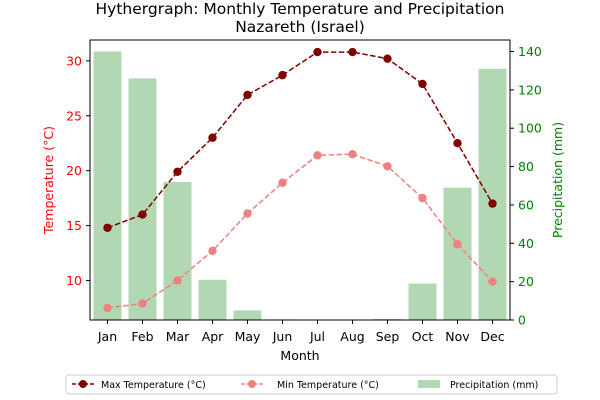 This screenshot has height=400, width=600. I want to click on chart-title-line2: Nazareth (Israel), so click(300, 27).